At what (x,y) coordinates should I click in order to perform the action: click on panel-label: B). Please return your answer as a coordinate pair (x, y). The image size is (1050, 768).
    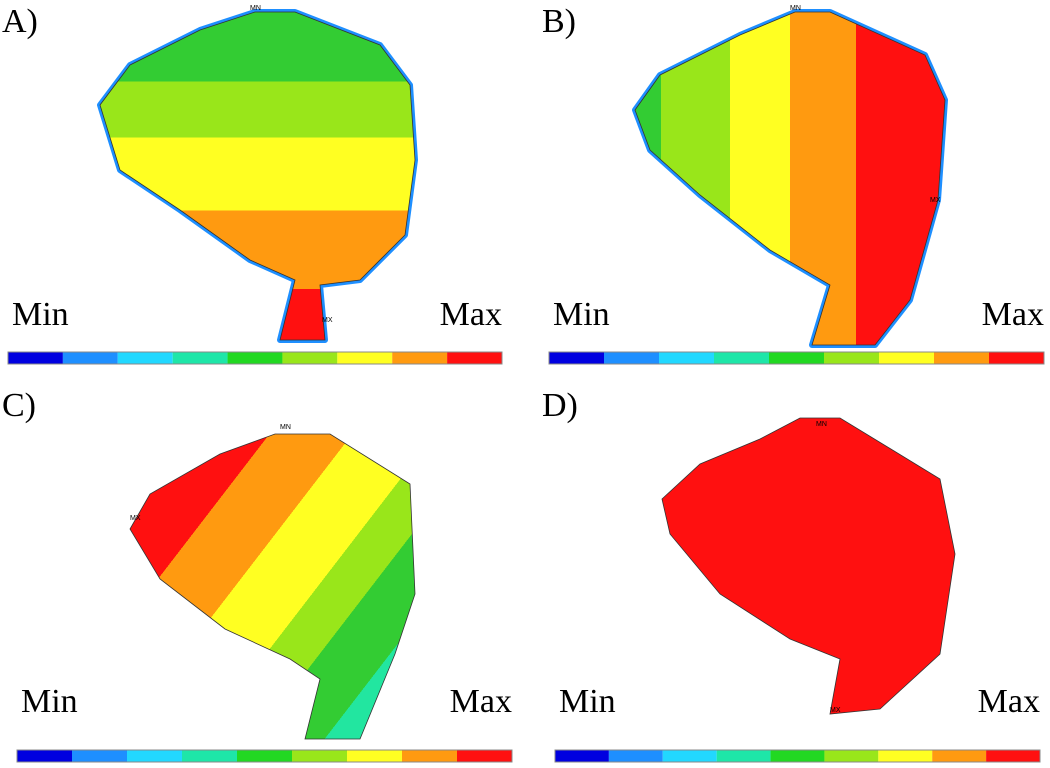
    Looking at the image, I should click on (559, 21).